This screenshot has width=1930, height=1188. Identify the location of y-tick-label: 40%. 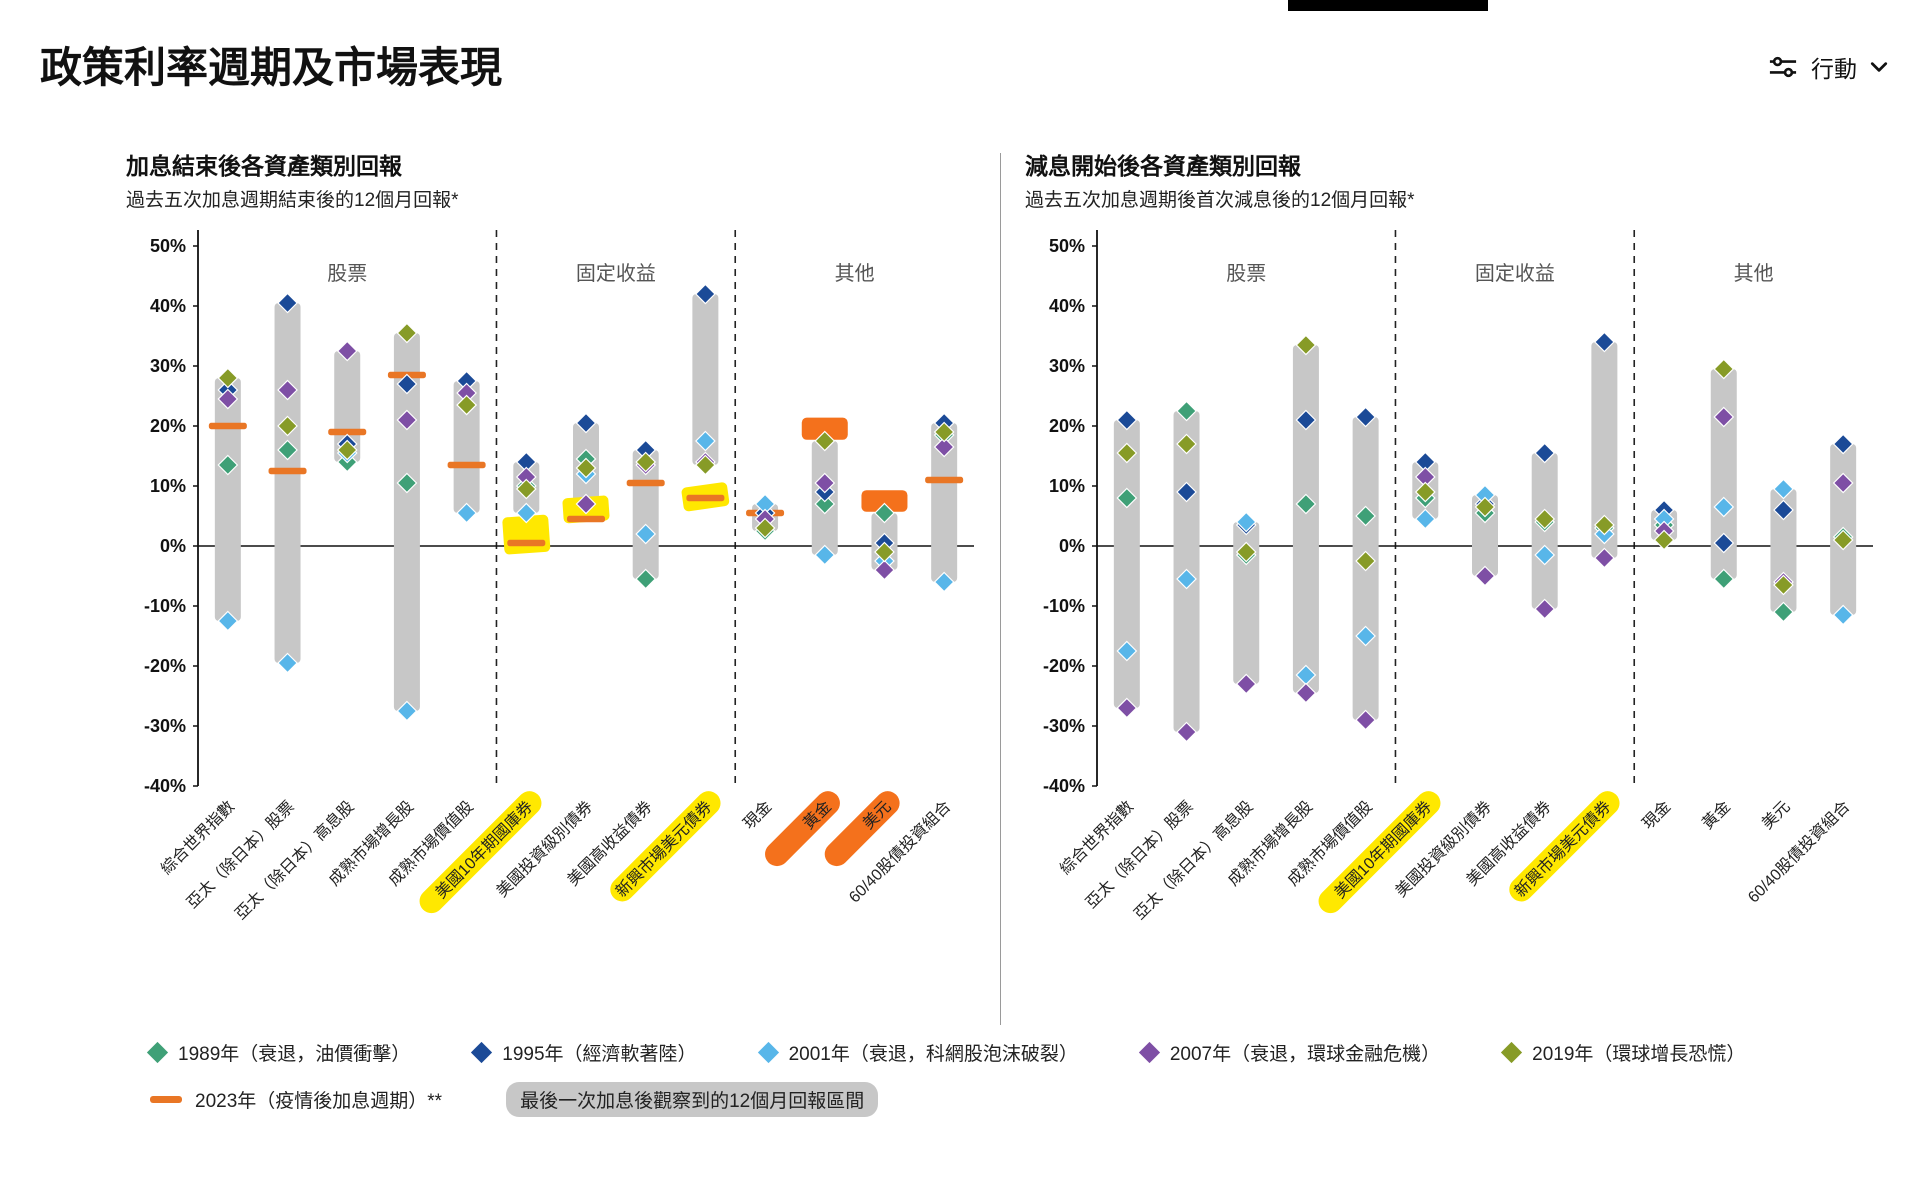
(168, 306).